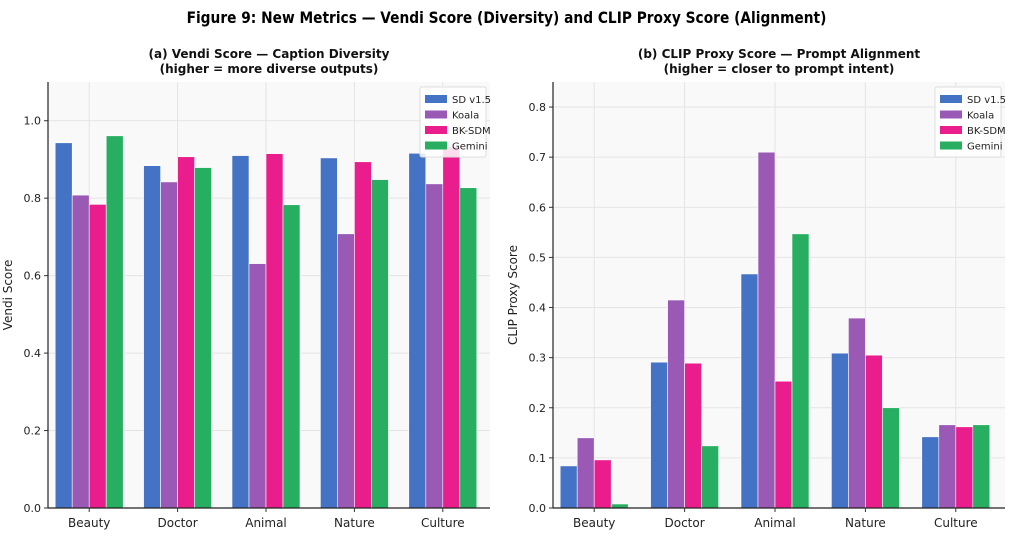 The width and height of the screenshot is (1013, 540). Describe the element at coordinates (538, 257) in the screenshot. I see `y-tick-label: 0.5` at that location.